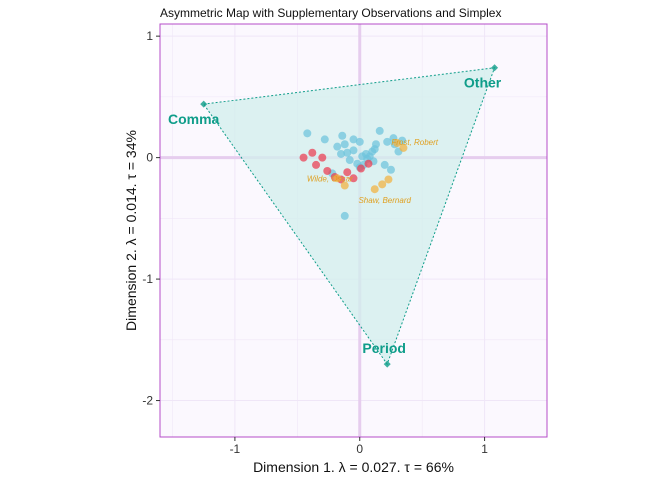  What do you see at coordinates (483, 83) in the screenshot?
I see `simplex-vertex-label: Other` at bounding box center [483, 83].